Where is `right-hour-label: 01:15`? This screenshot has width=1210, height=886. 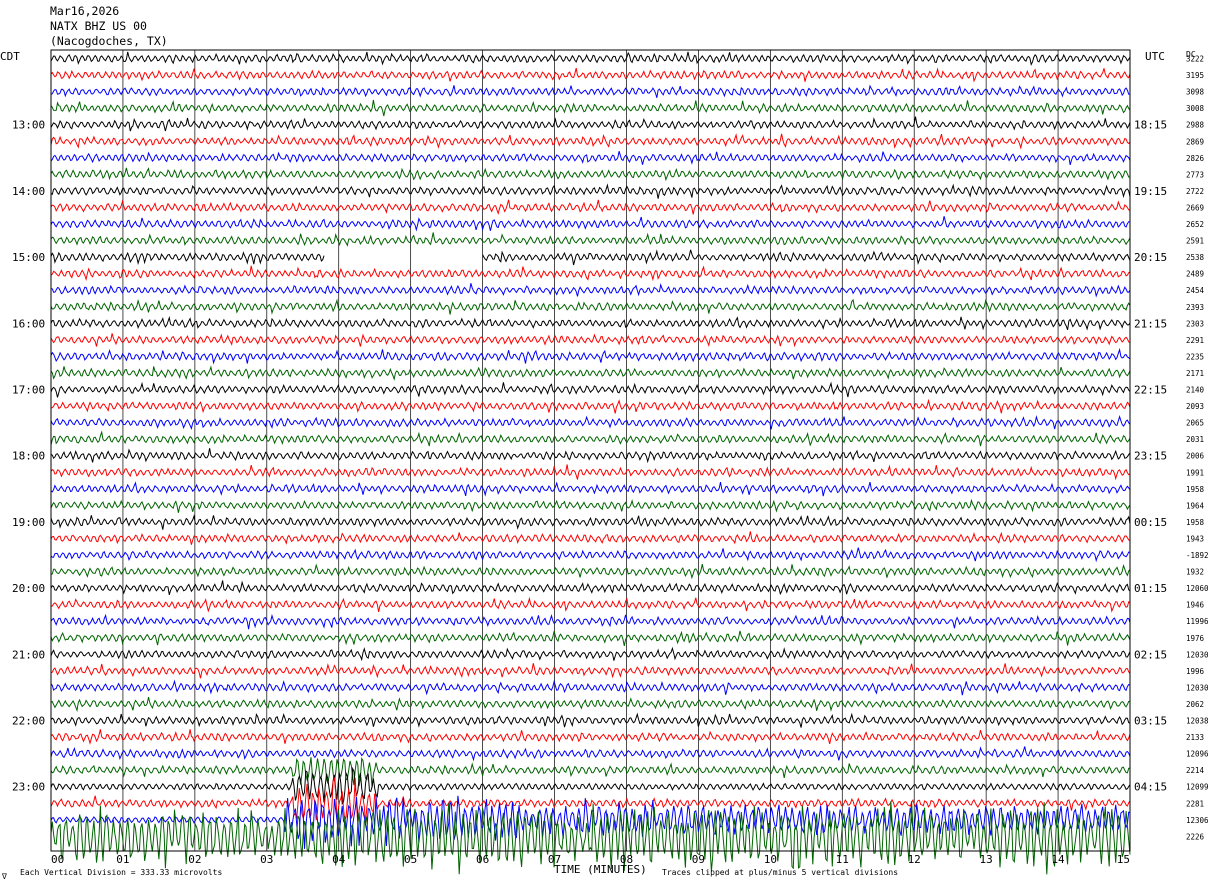
right-hour-label: 01:15 is located at coordinates (1150, 588).